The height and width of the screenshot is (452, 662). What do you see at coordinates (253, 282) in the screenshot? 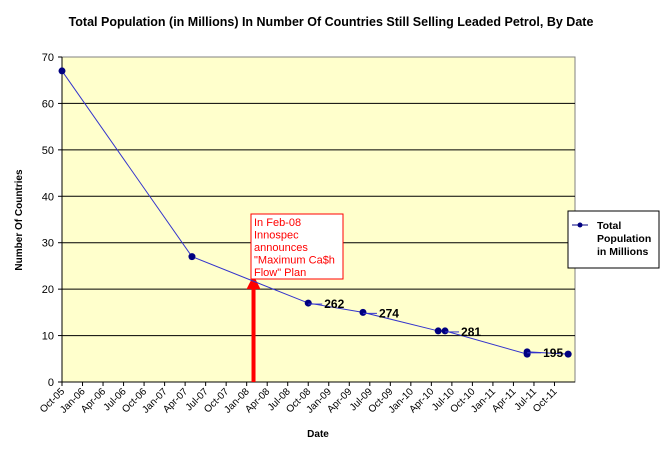
I see `annotation-arrow-head` at bounding box center [253, 282].